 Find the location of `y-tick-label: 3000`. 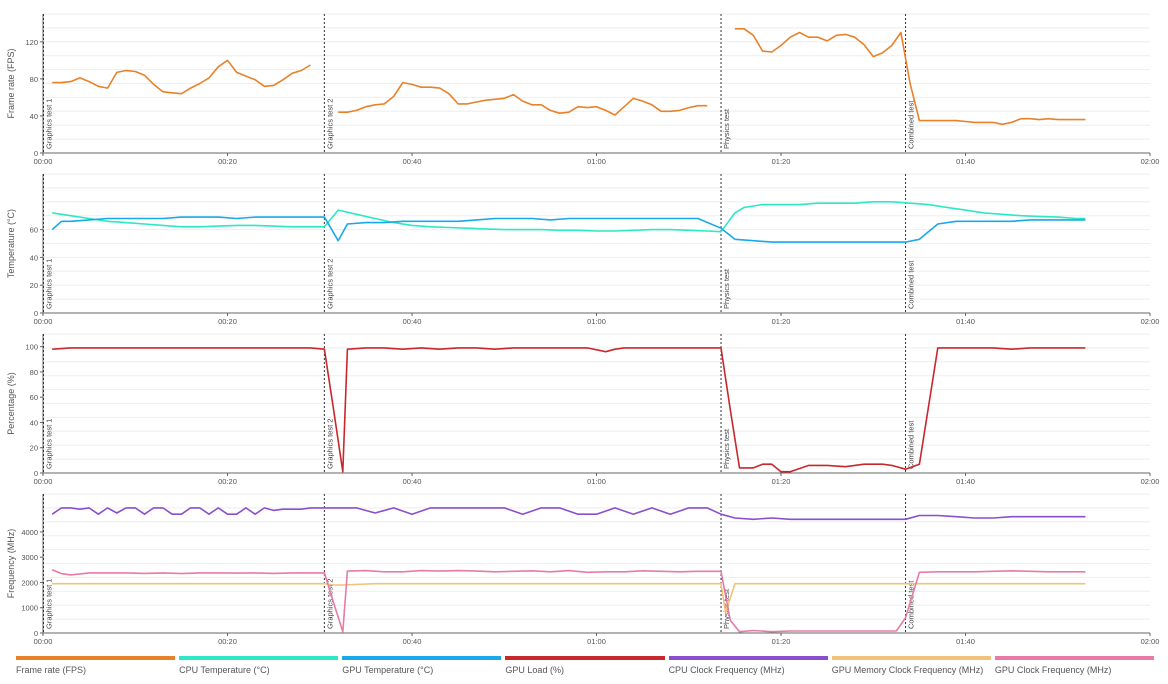

y-tick-label: 3000 is located at coordinates (29, 557).